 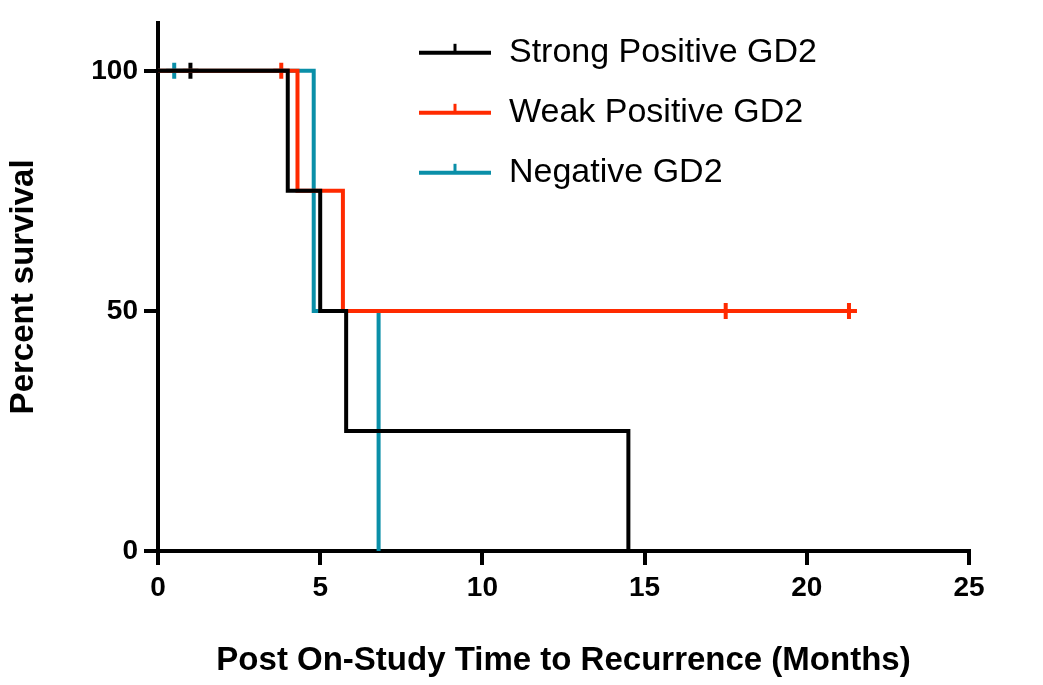 What do you see at coordinates (616, 170) in the screenshot?
I see `legend-label: Negative GD2` at bounding box center [616, 170].